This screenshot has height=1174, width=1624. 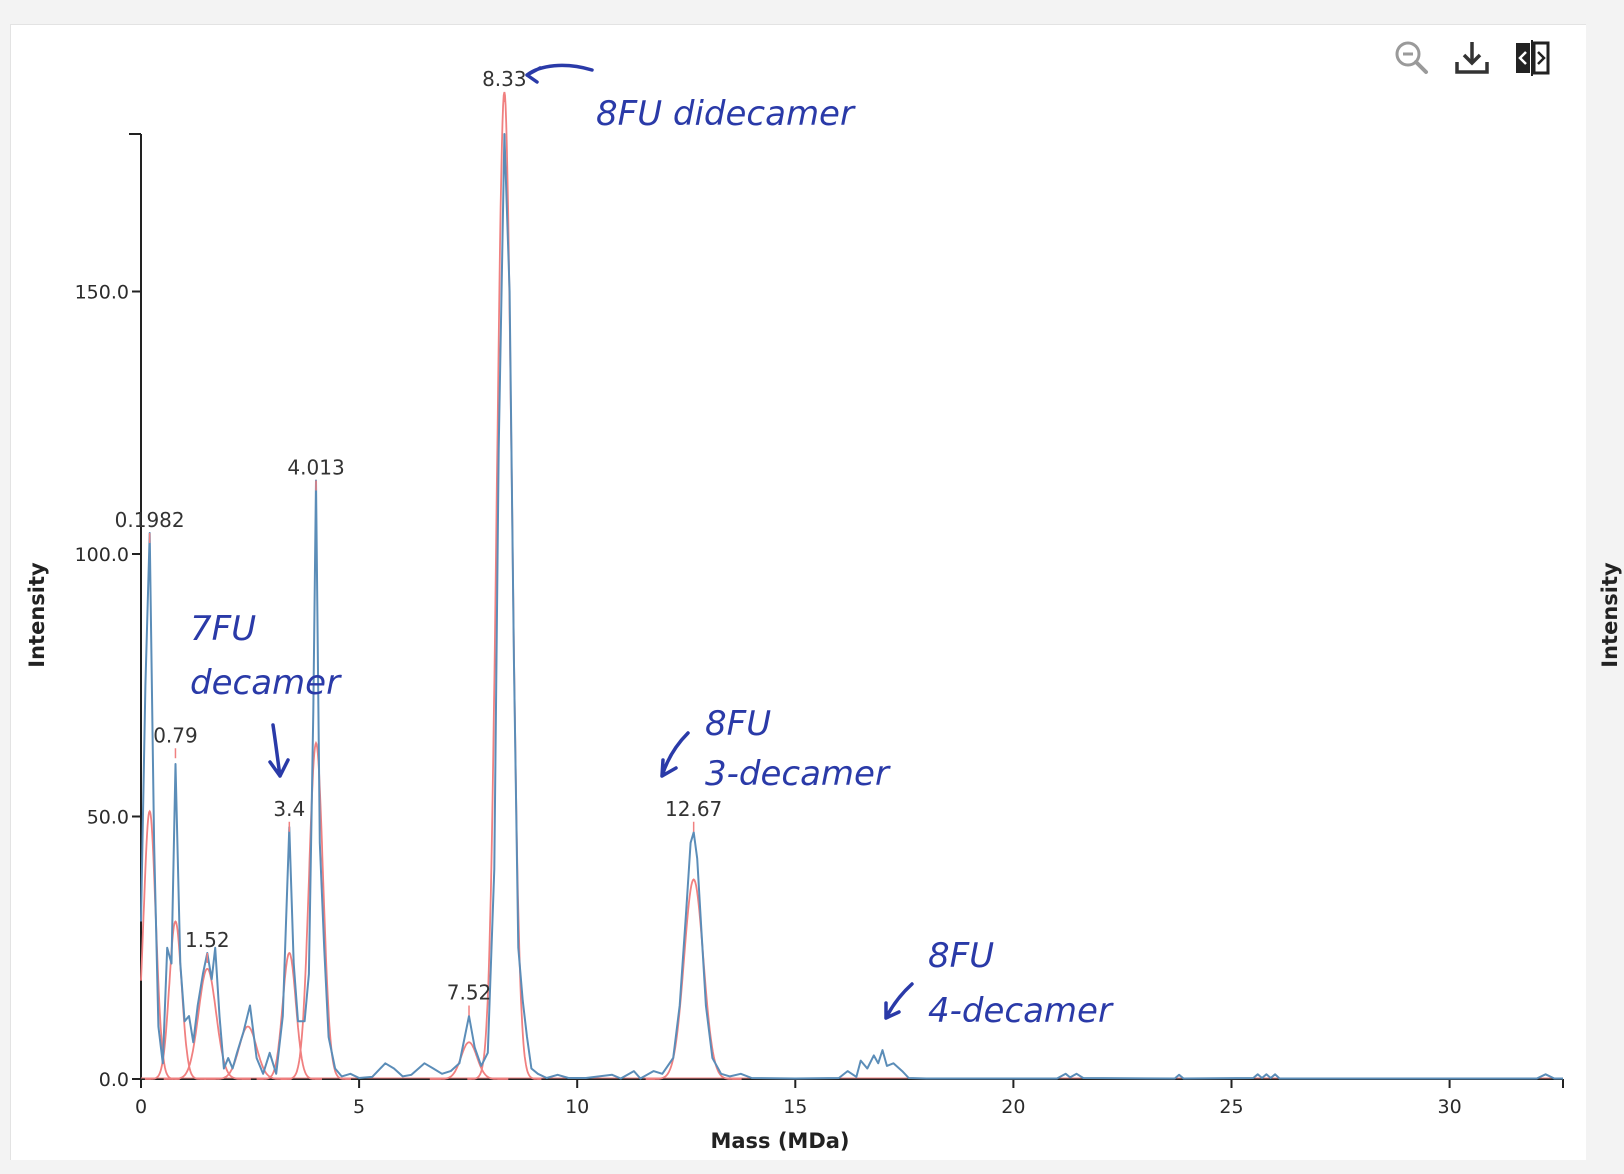 What do you see at coordinates (223, 629) in the screenshot?
I see `annotation-text: 7FU` at bounding box center [223, 629].